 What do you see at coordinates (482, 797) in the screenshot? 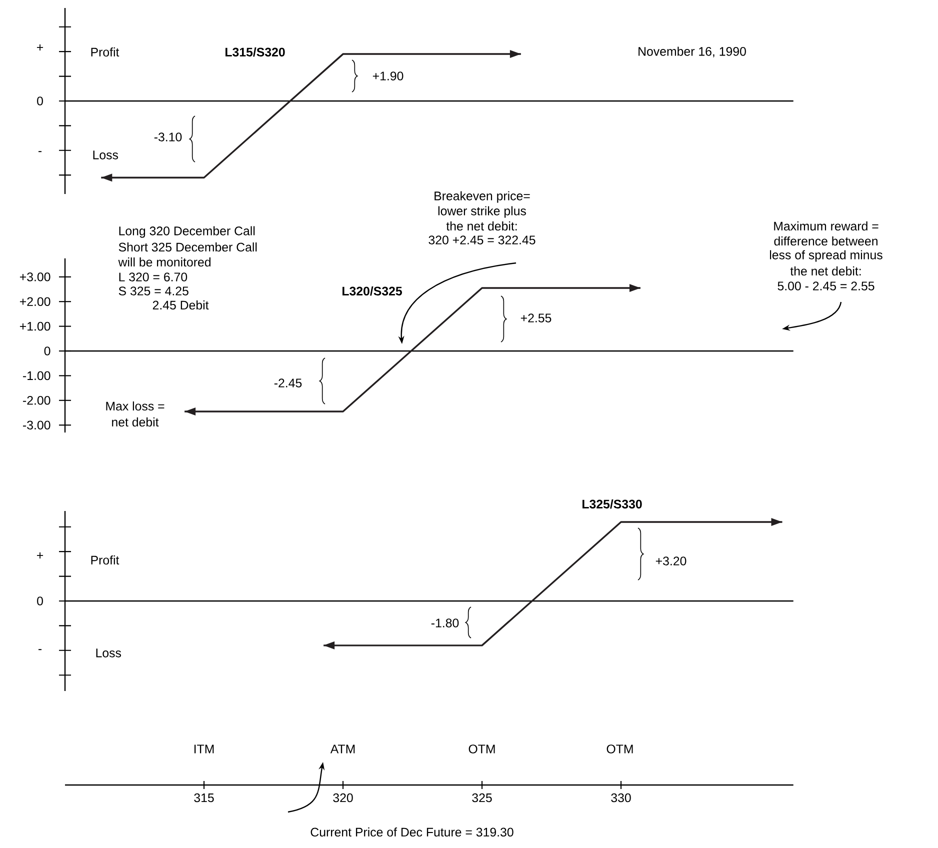
I see `x-tick-label: 325` at bounding box center [482, 797].